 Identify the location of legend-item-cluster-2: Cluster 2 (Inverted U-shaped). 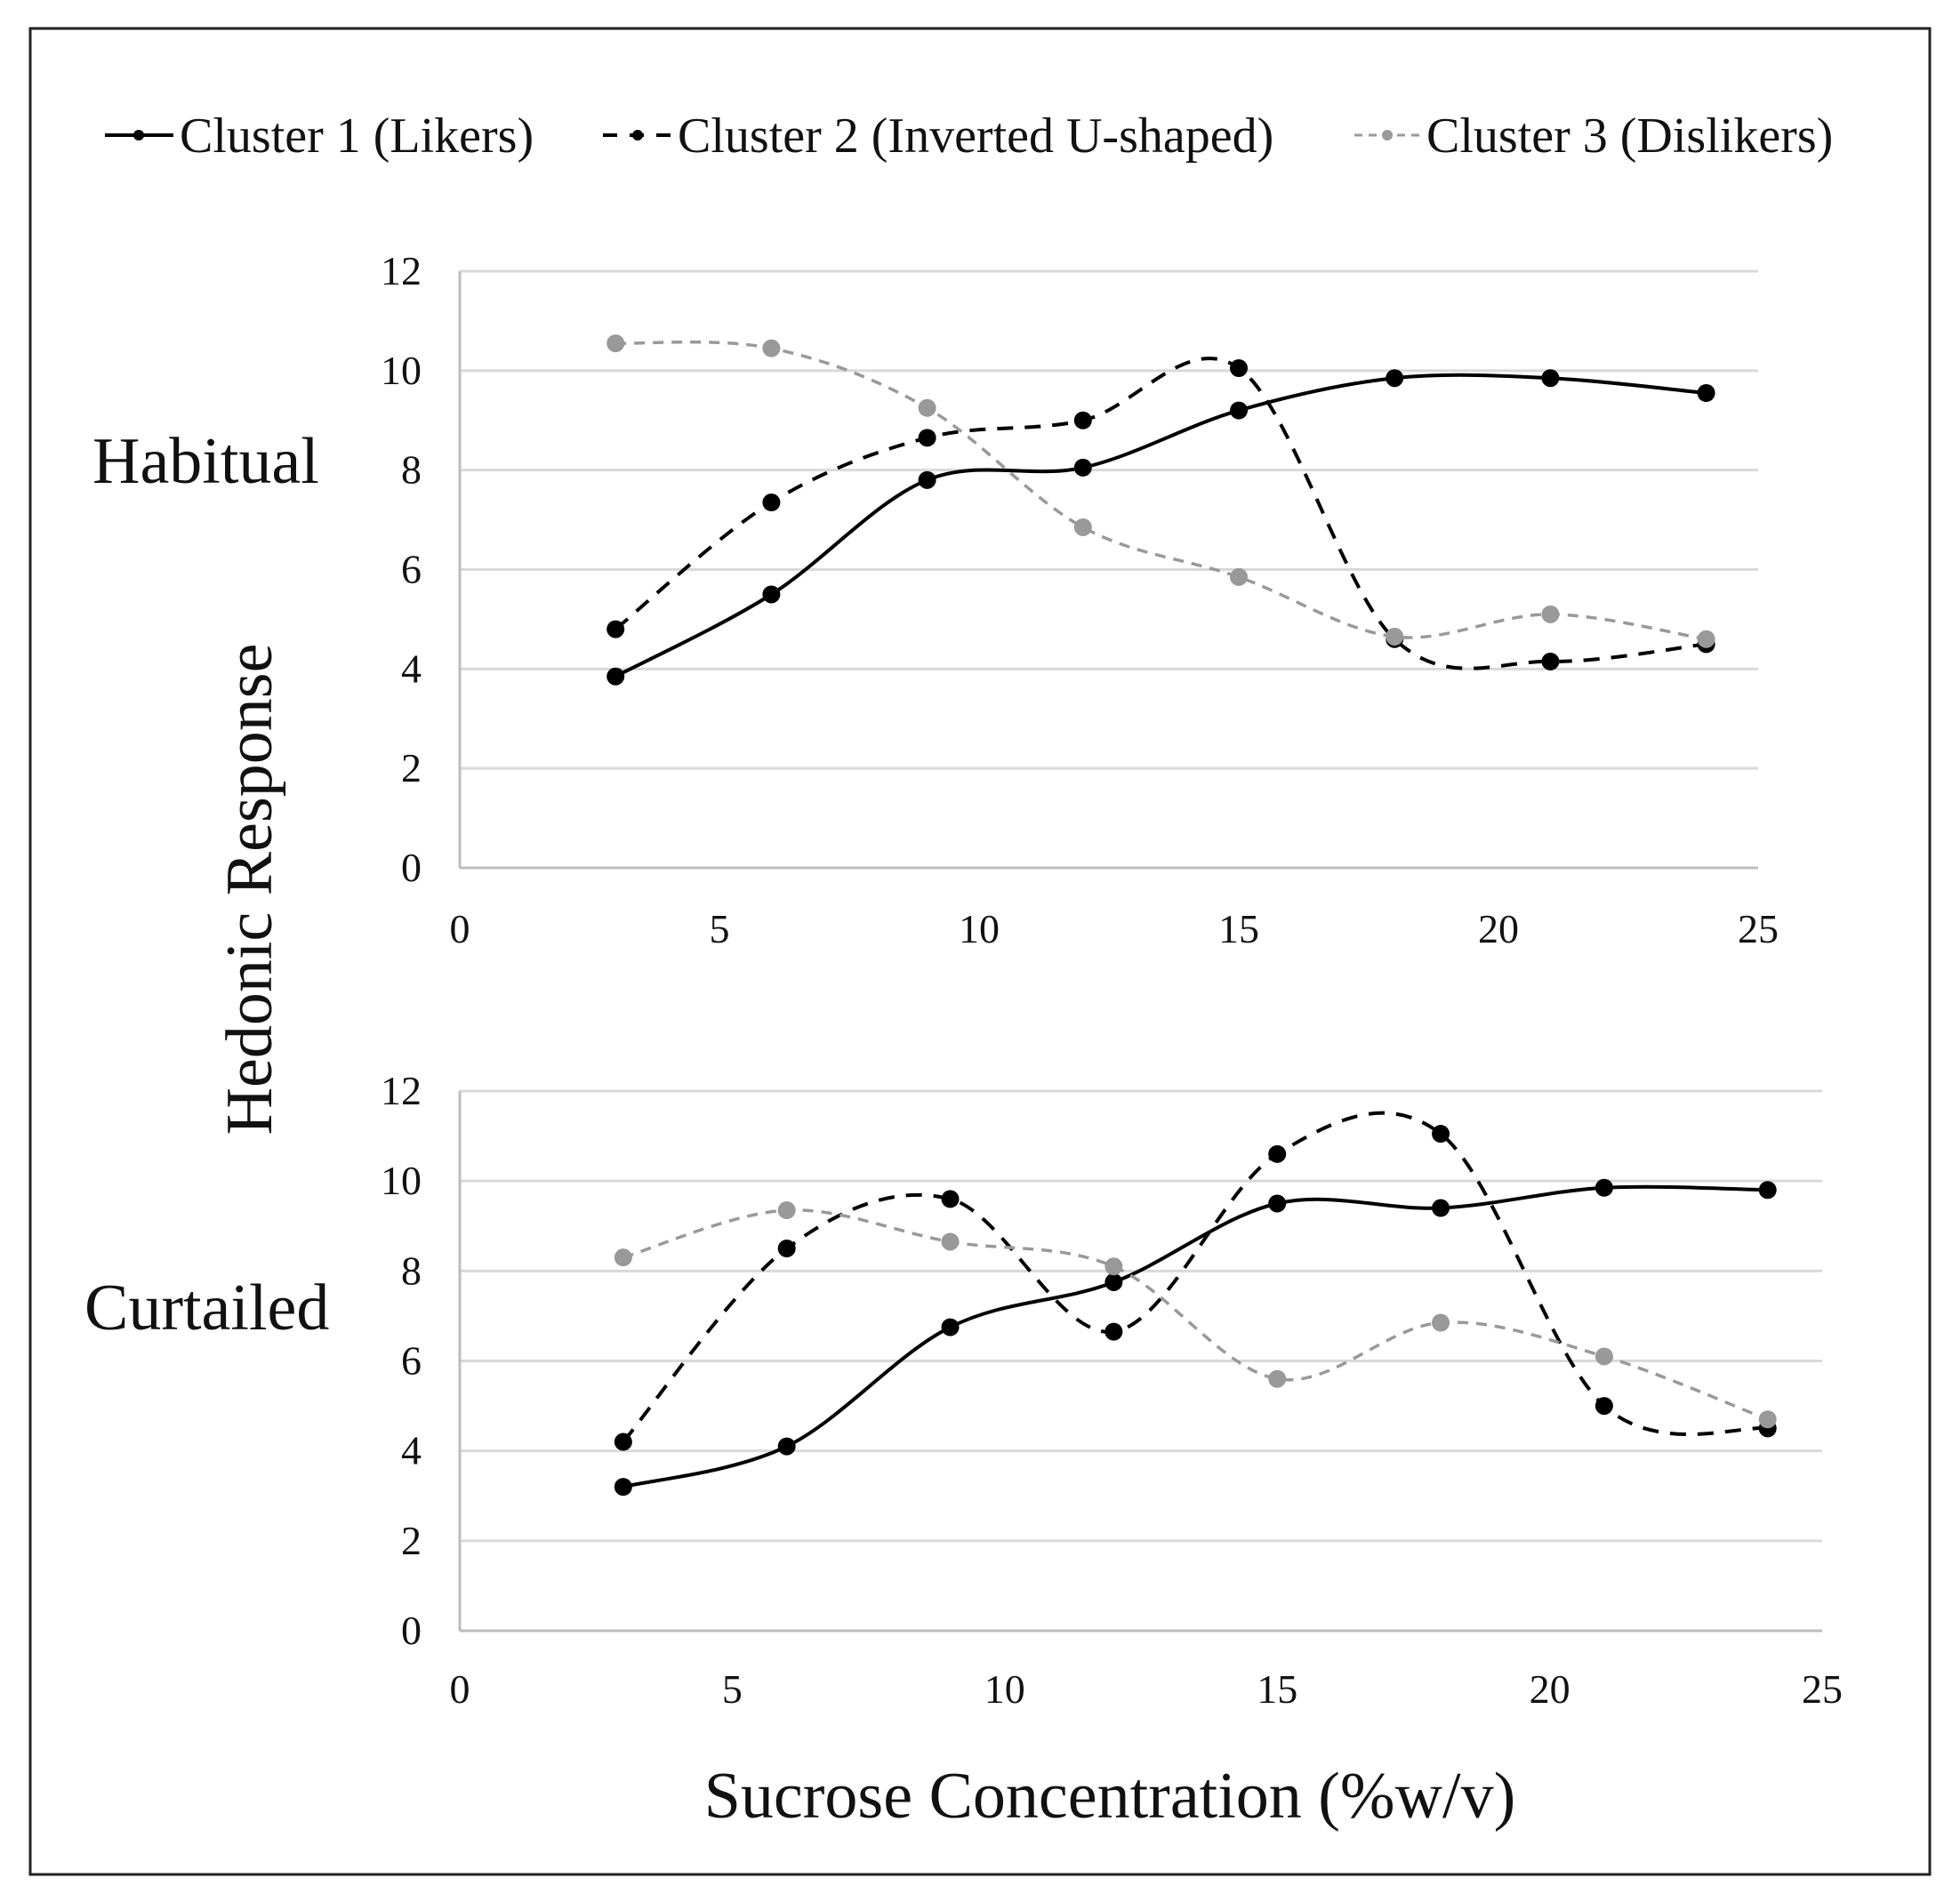
(938, 136).